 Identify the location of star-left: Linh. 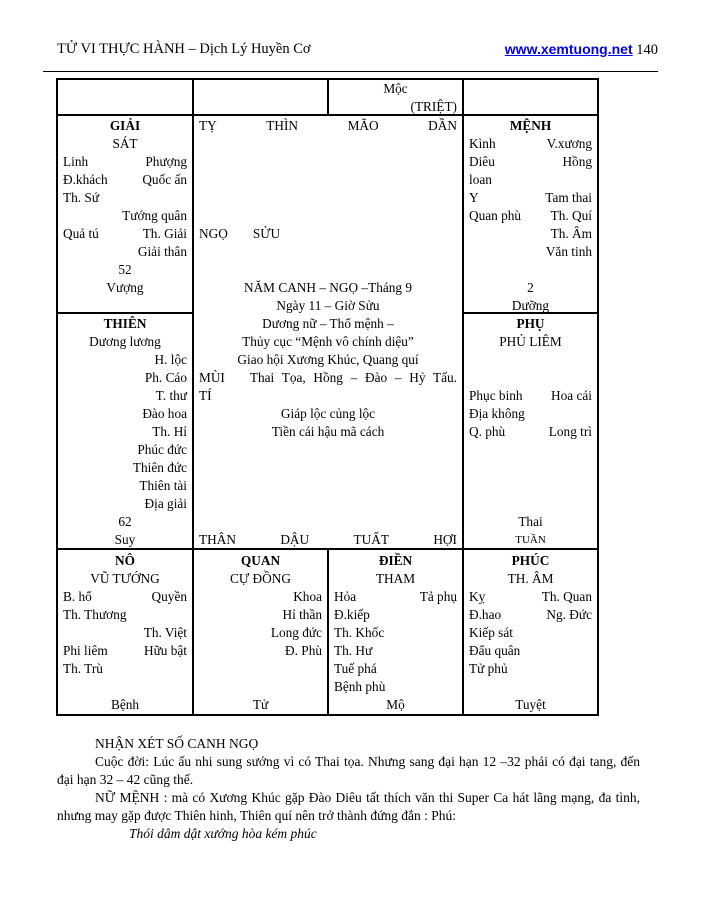
(76, 161).